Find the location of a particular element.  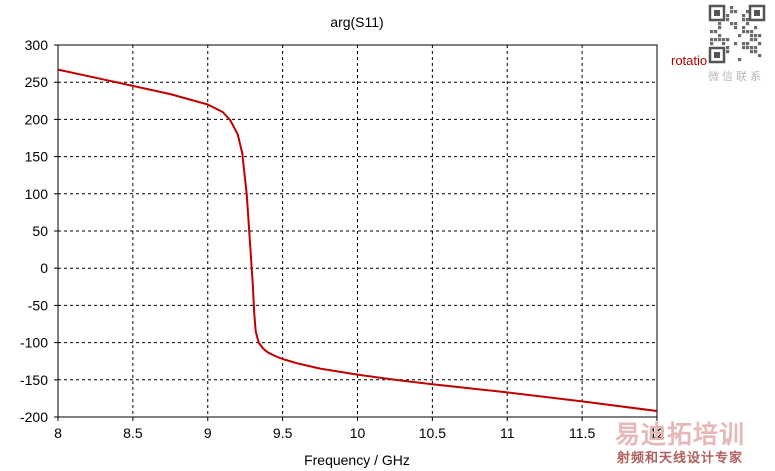

x-tick-label: 11 is located at coordinates (507, 433).